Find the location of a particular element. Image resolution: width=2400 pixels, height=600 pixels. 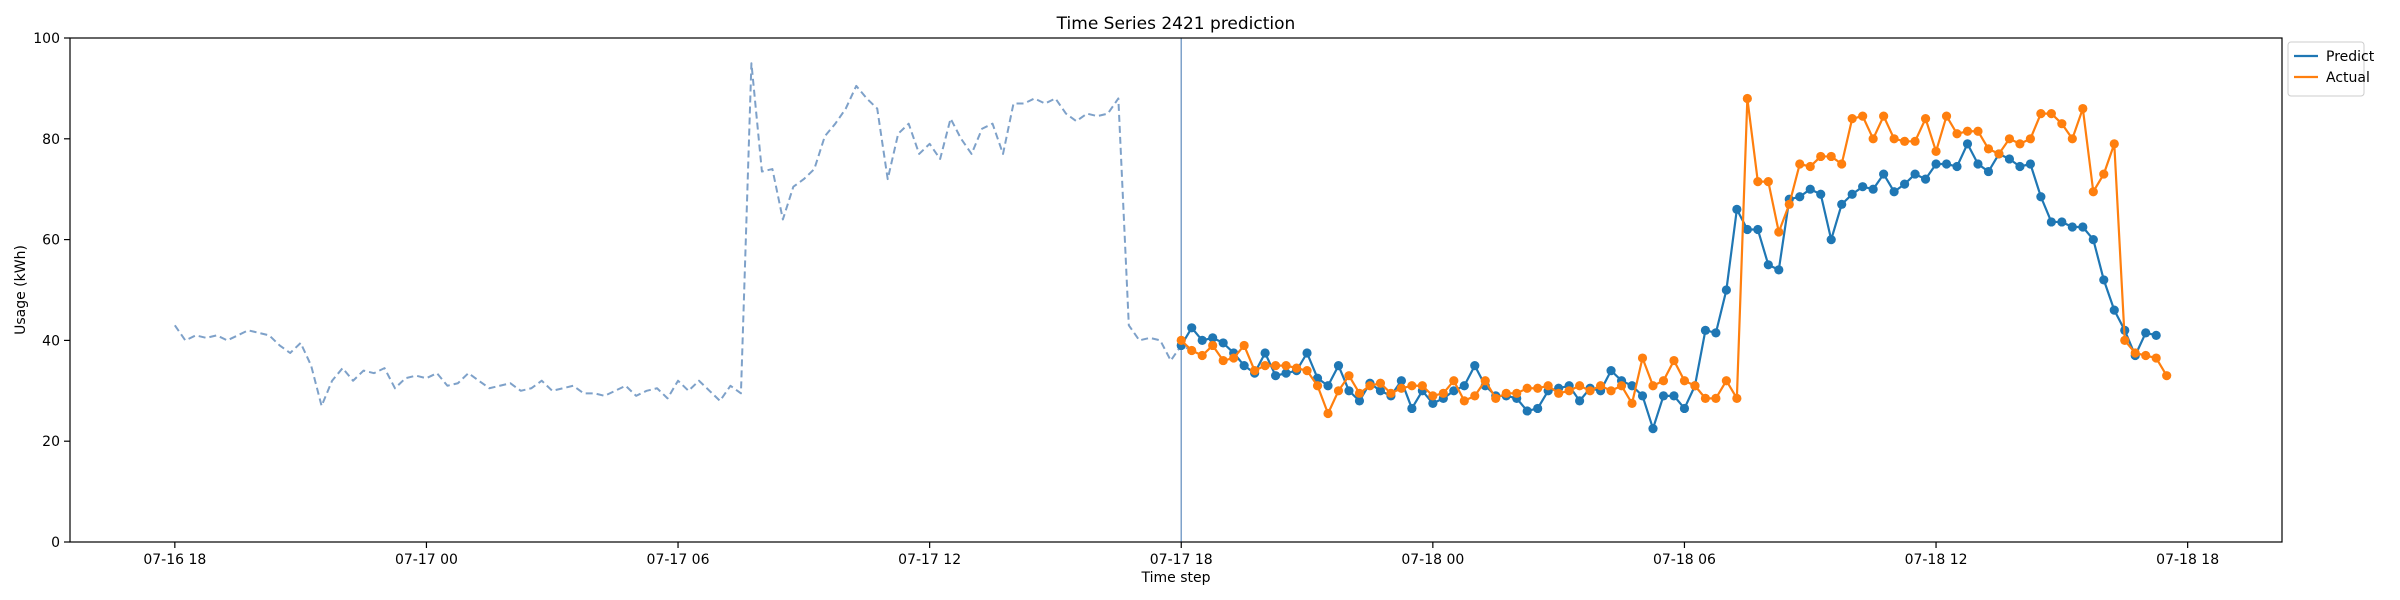

legend: Predict Actual is located at coordinates (2331, 69).